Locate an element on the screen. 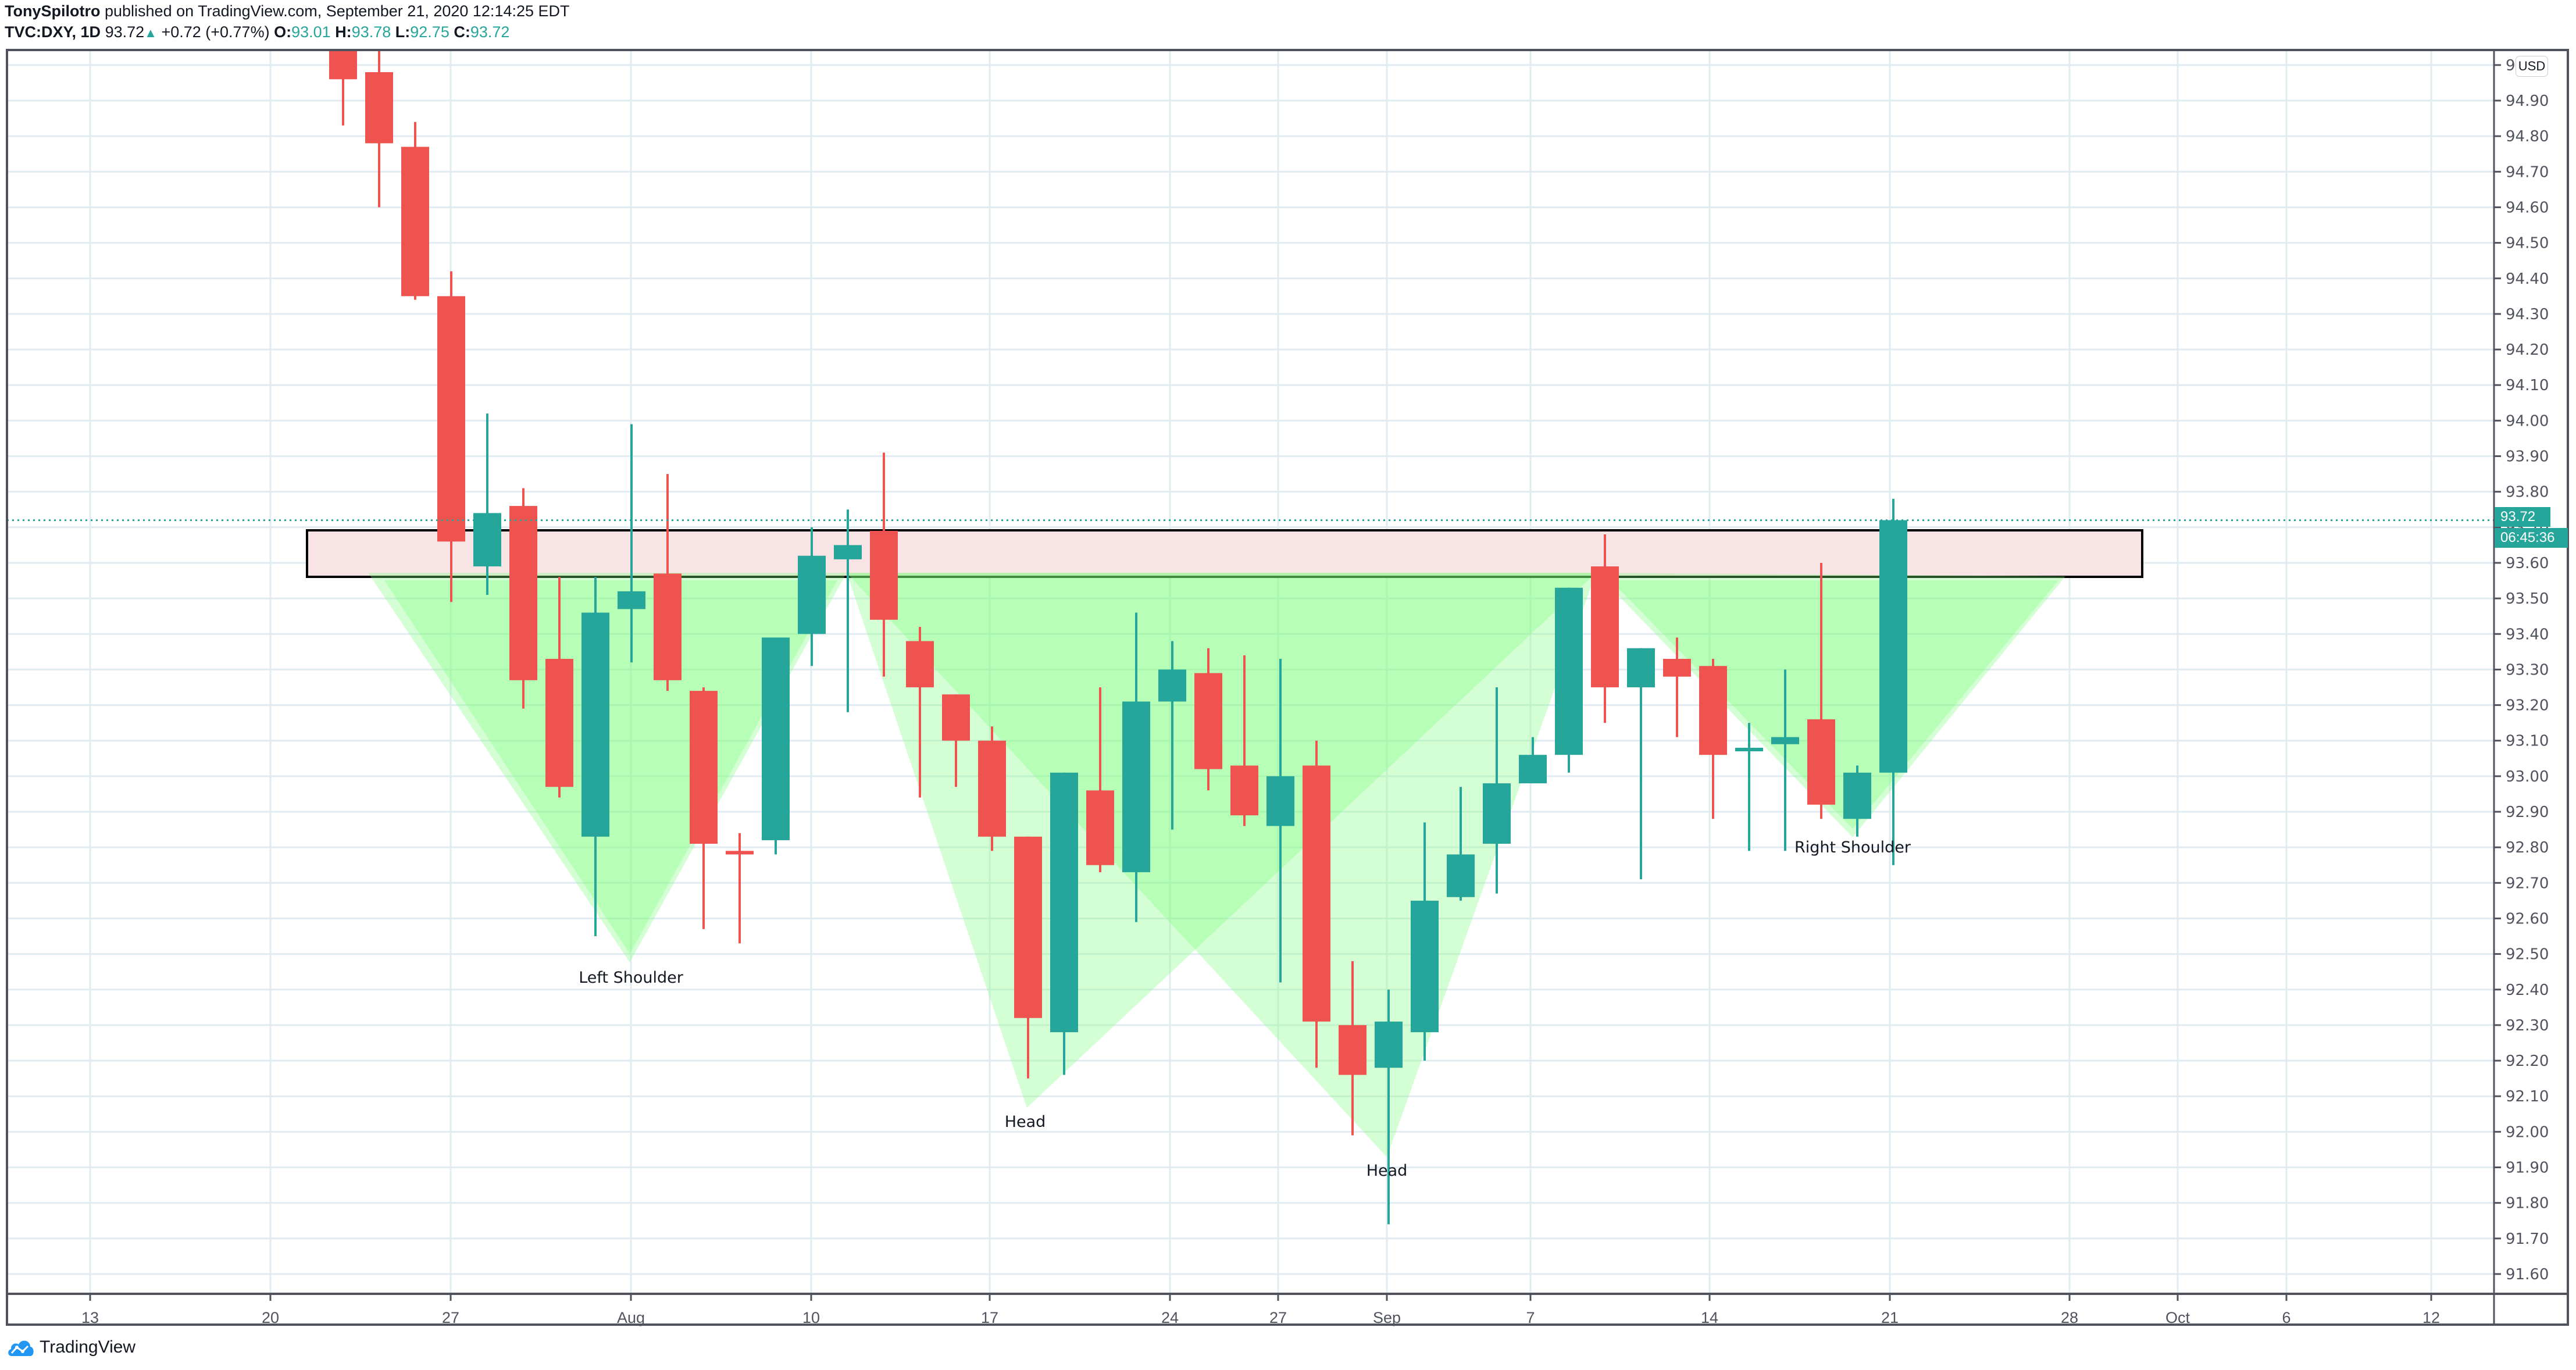 This screenshot has width=2576, height=1370. resistance-zone-rect is located at coordinates (1224, 553).